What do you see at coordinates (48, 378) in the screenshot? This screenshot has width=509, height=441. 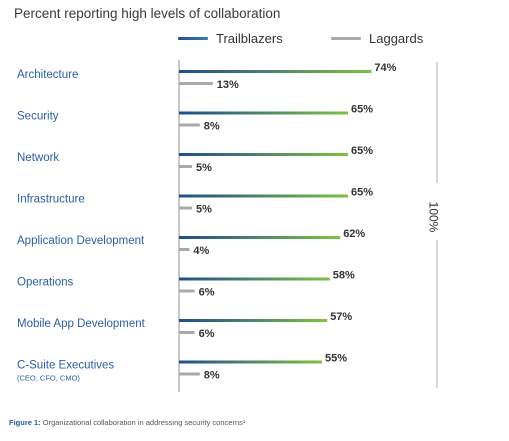 I see `category-sublabel-c-suite-executives: (CEO, CFO, CMO)` at bounding box center [48, 378].